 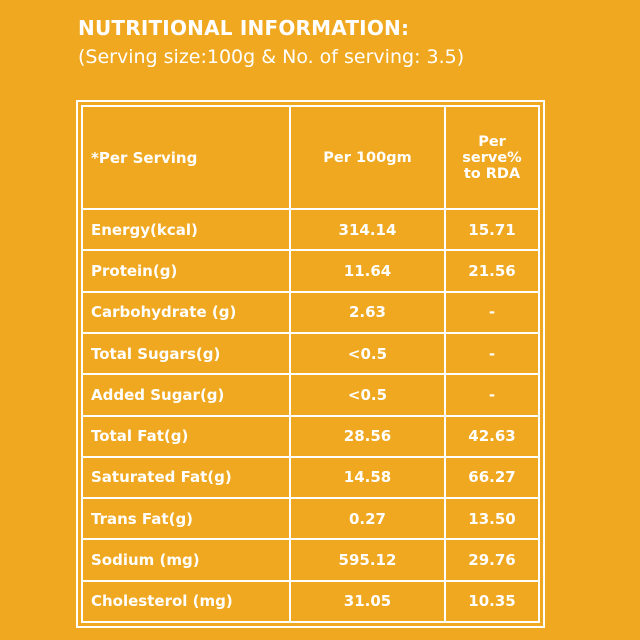 I want to click on nutrient-name: Trans Fat(g), so click(x=186, y=519).